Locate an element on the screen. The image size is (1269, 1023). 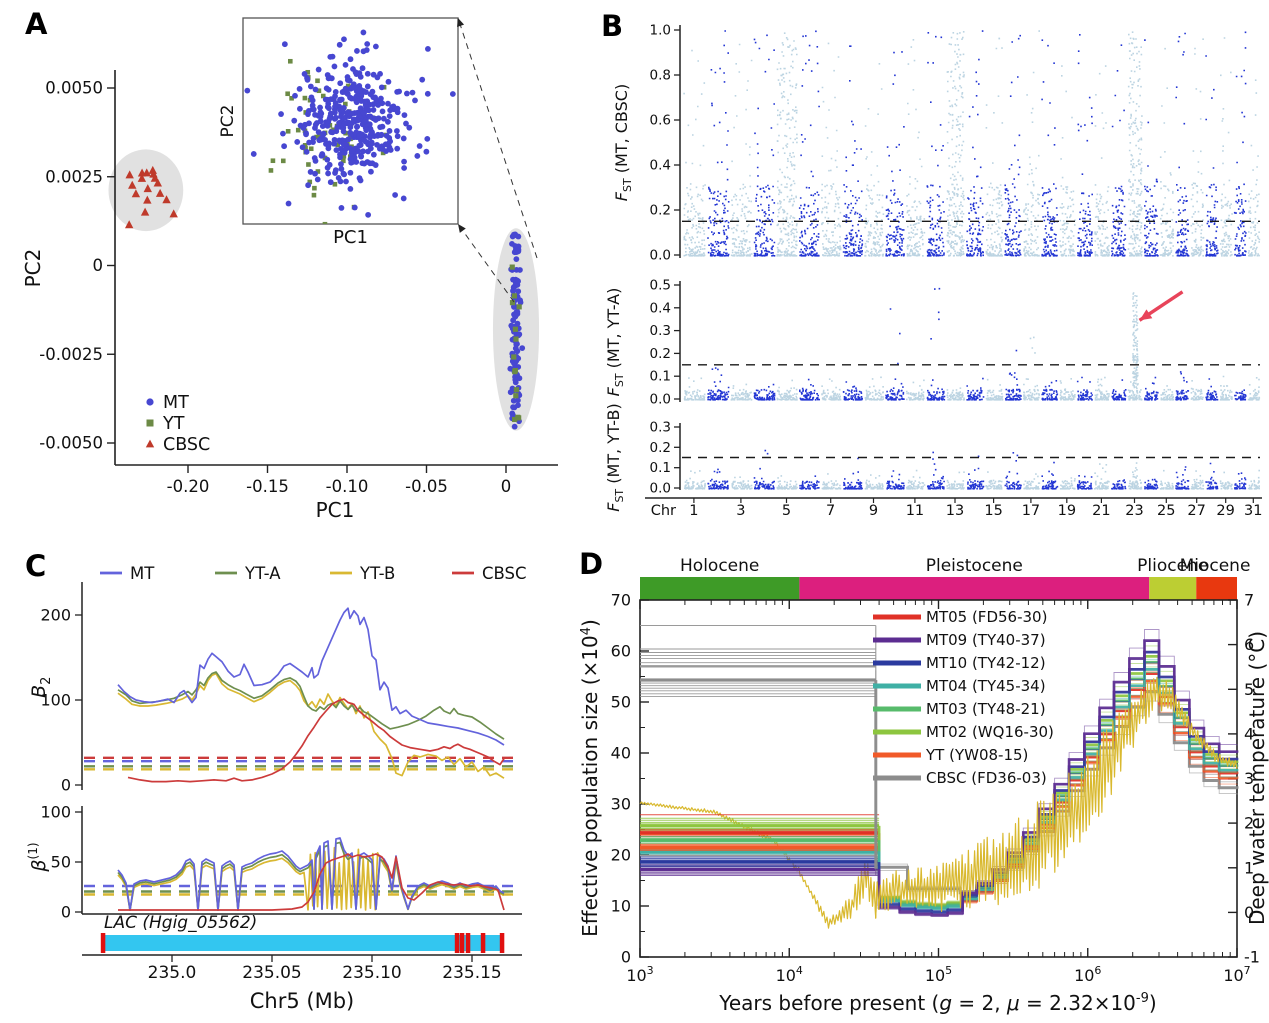
svg-text: -0.0025 is located at coordinates (71, 354).